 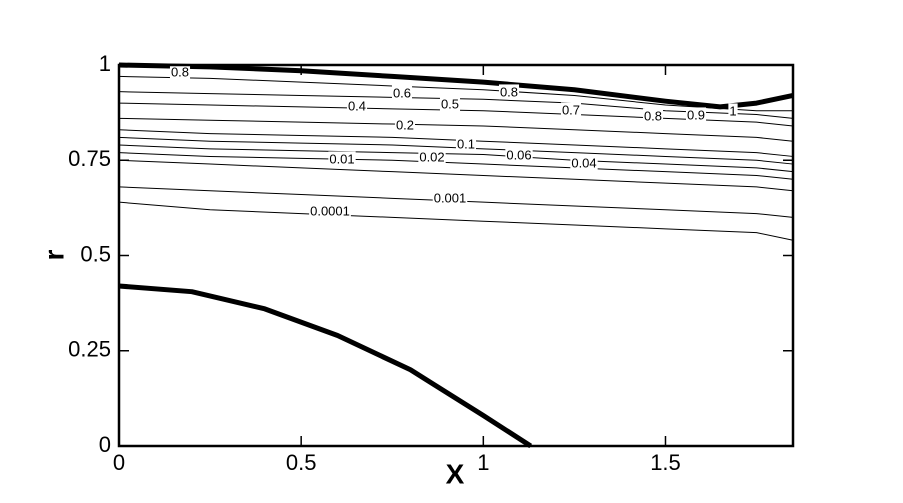 I want to click on y-tick-label: 0.25, so click(x=89, y=349).